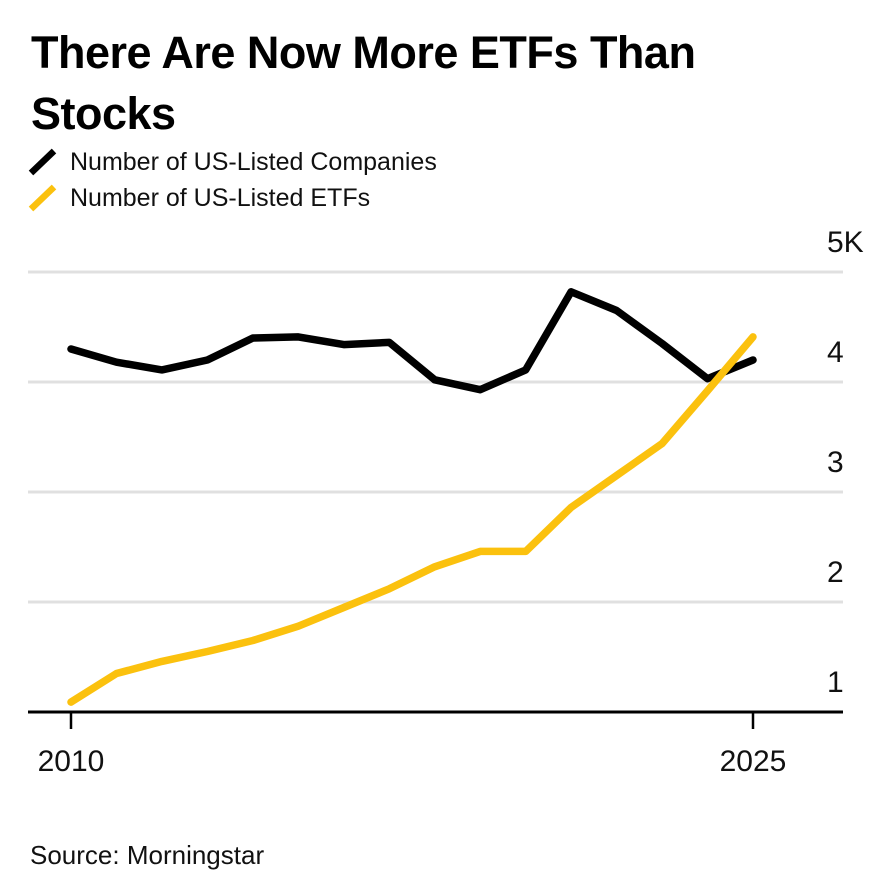 The height and width of the screenshot is (892, 892). What do you see at coordinates (753, 761) in the screenshot?
I see `x-axis-label-2025: 2025` at bounding box center [753, 761].